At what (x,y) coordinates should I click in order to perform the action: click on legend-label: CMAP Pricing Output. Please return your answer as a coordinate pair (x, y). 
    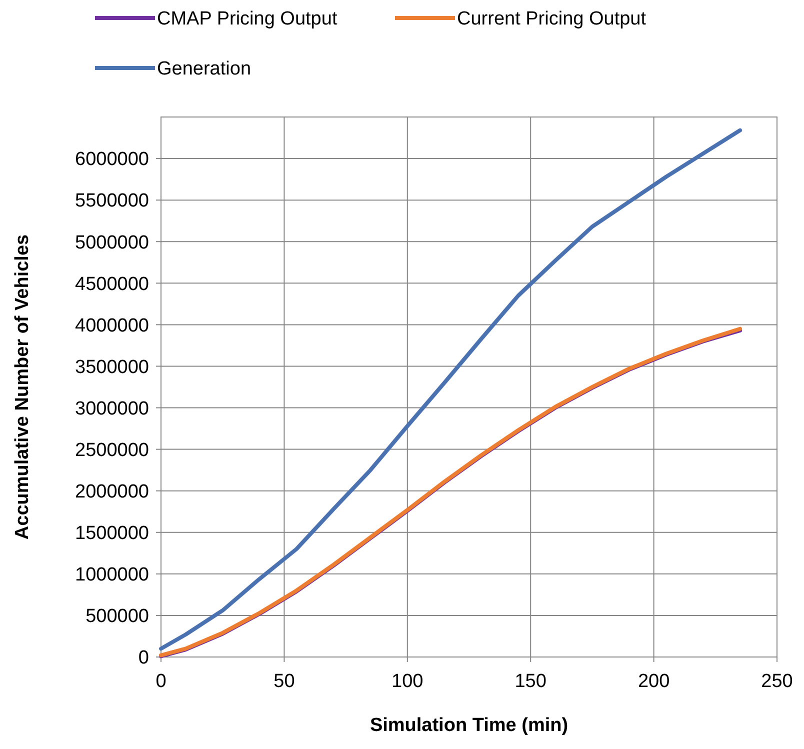
    Looking at the image, I should click on (247, 19).